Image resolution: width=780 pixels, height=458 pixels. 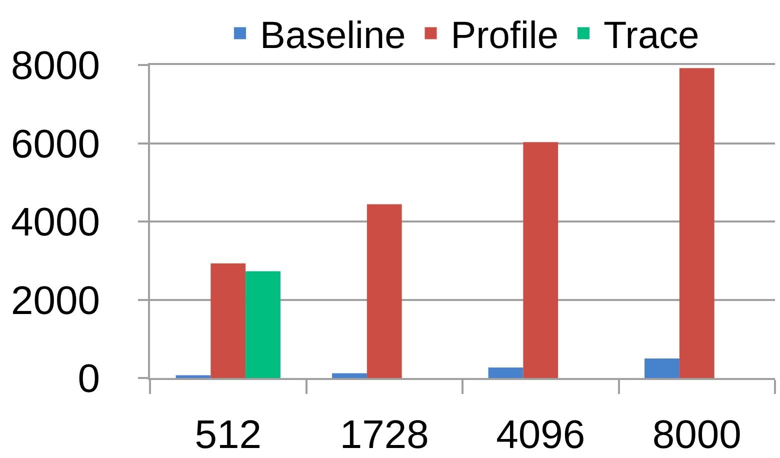 I want to click on x-tick-label: 1728, so click(x=384, y=435).